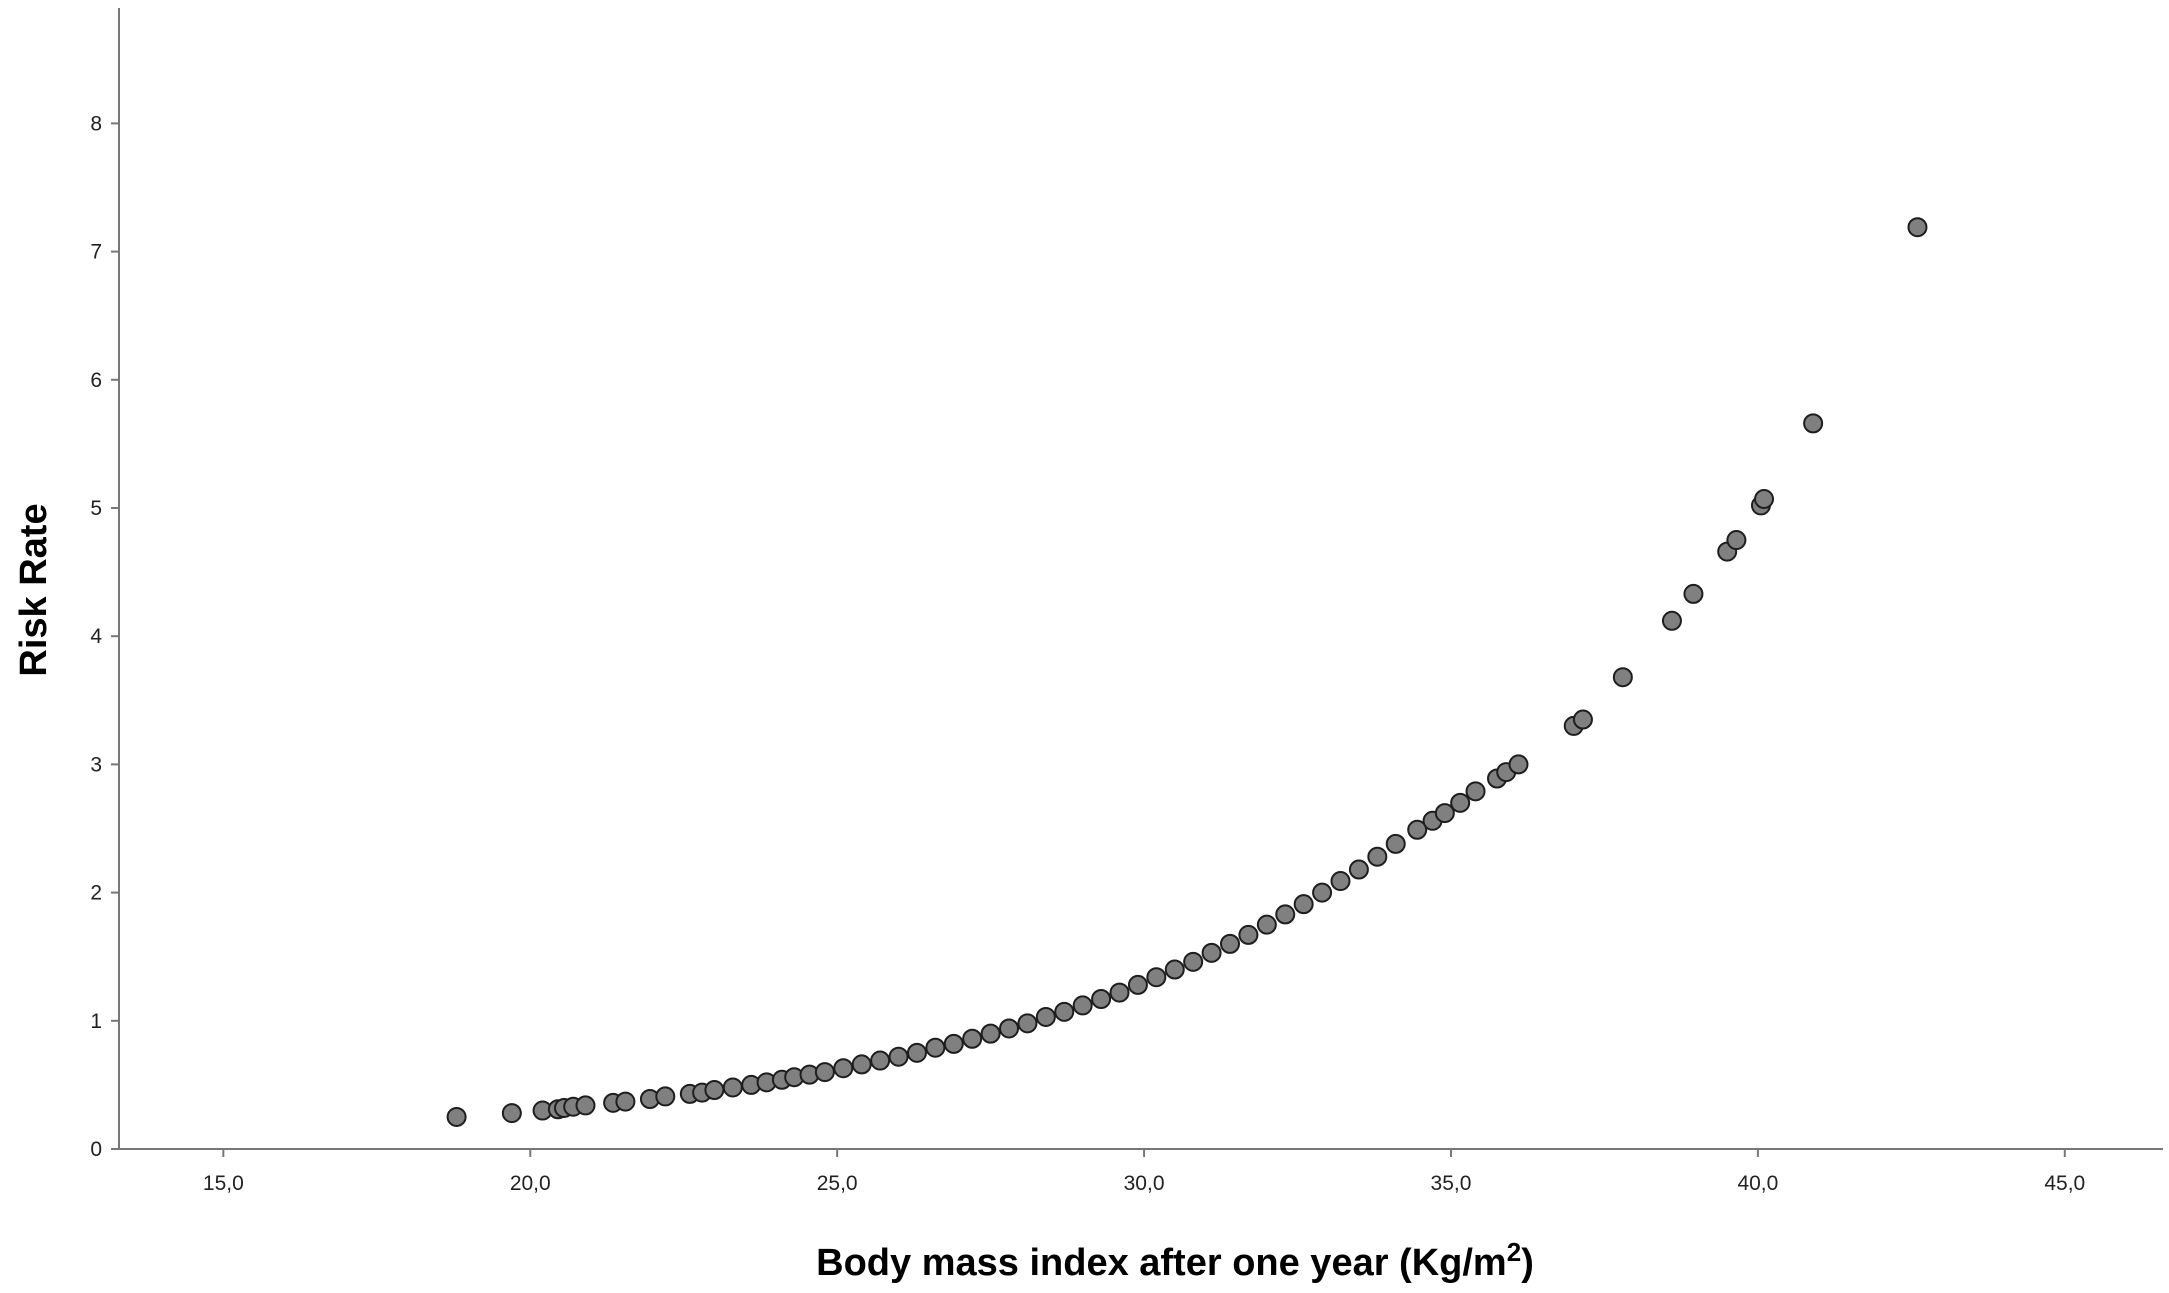 This screenshot has width=2169, height=1293. Describe the element at coordinates (1757, 1183) in the screenshot. I see `x-tick-label: 40,0` at that location.